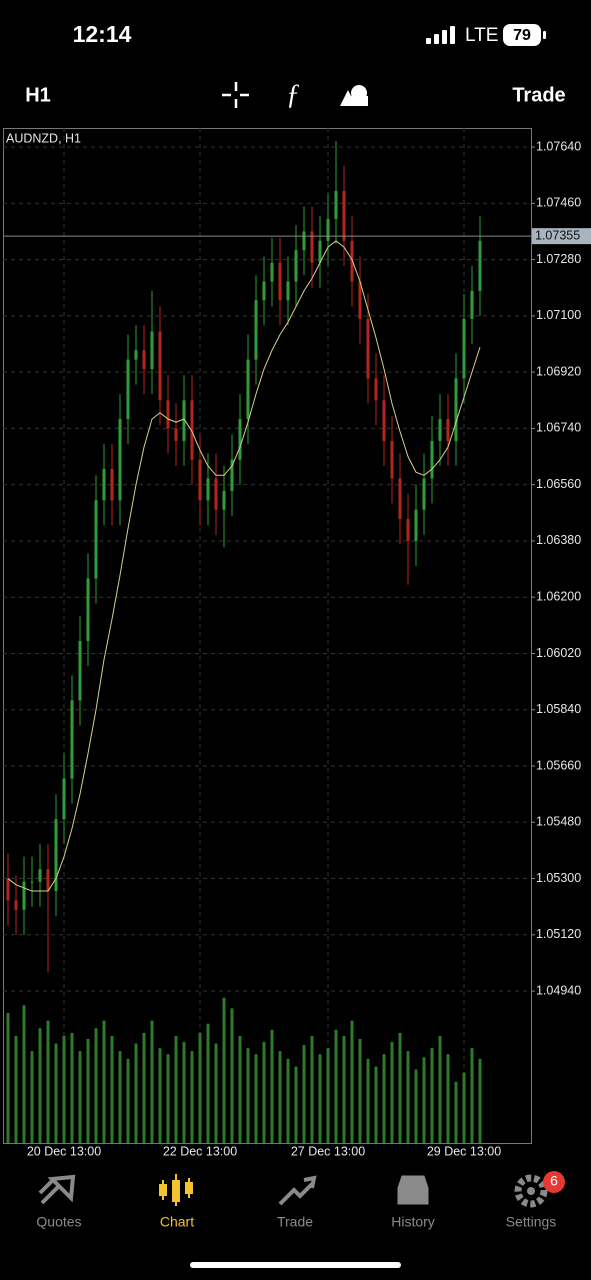  What do you see at coordinates (558, 822) in the screenshot?
I see `y-tick-label: 1.05480` at bounding box center [558, 822].